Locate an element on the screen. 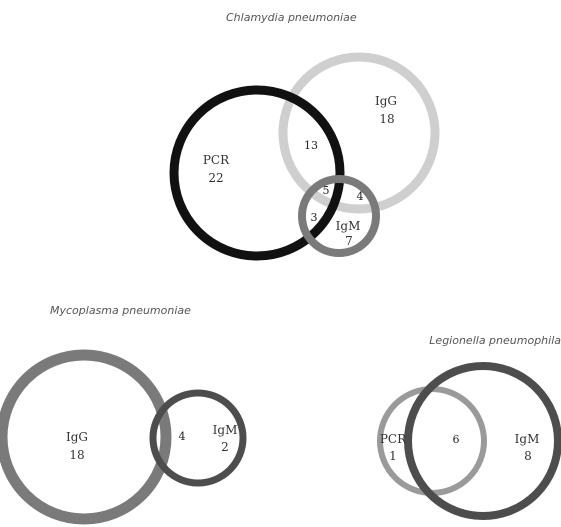 The image size is (561, 527). circle-legionella-igm is located at coordinates (482, 441).